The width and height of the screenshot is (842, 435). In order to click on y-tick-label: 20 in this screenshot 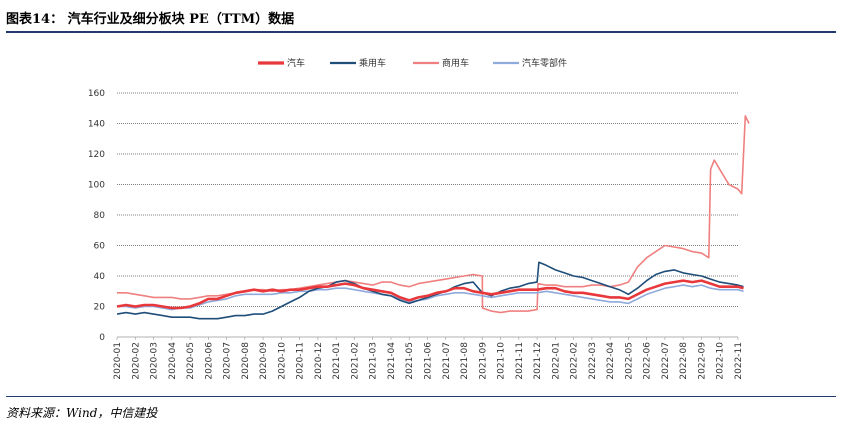, I will do `click(100, 308)`.